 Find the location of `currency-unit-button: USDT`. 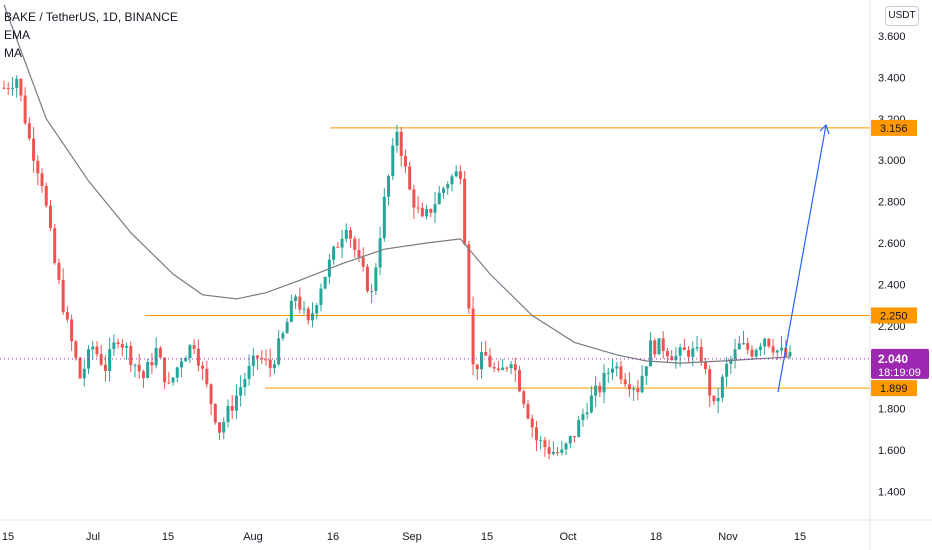

currency-unit-button: USDT is located at coordinates (902, 16).